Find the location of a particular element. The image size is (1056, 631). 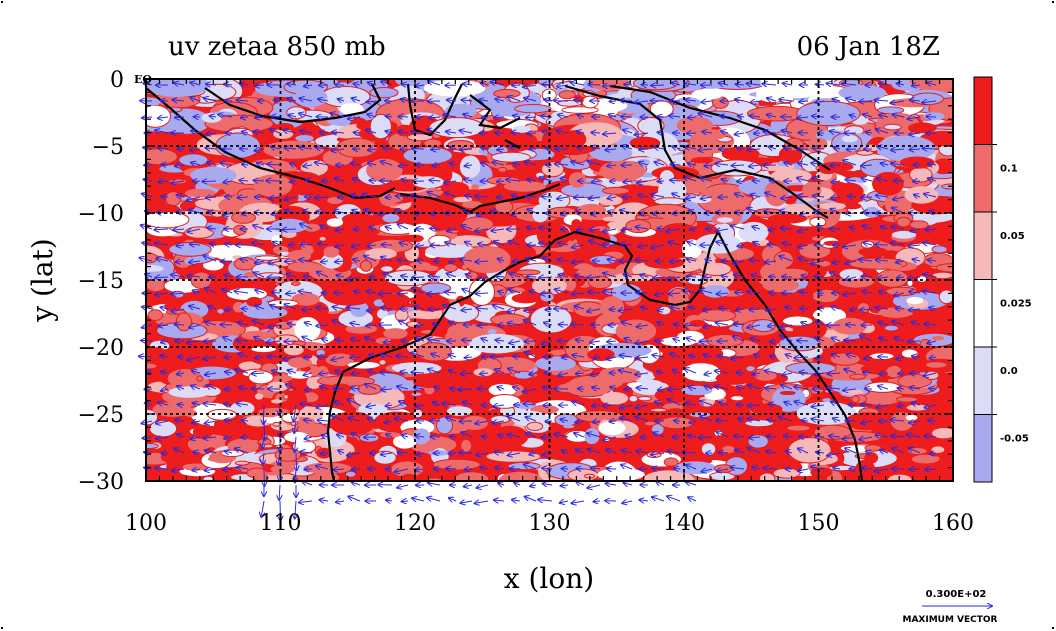

reference-vector: 0.300E+02 MAXIMUM VECTOR is located at coordinates (949, 607).